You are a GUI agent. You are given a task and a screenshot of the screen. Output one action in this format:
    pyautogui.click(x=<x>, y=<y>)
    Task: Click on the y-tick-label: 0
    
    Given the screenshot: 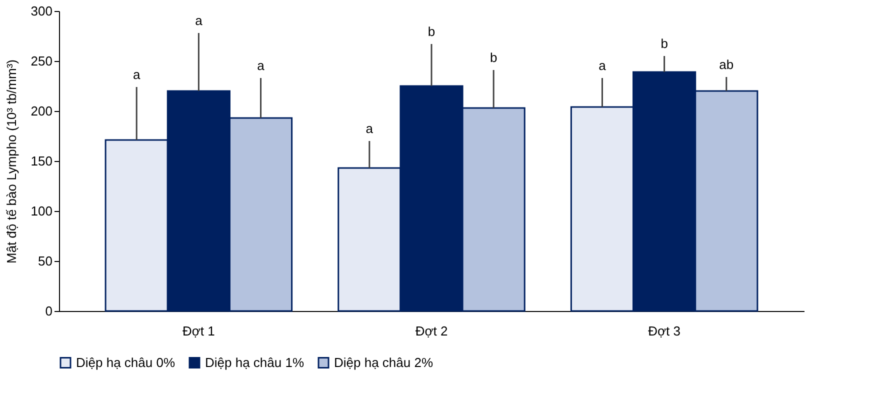 What is the action you would take?
    pyautogui.click(x=48, y=311)
    